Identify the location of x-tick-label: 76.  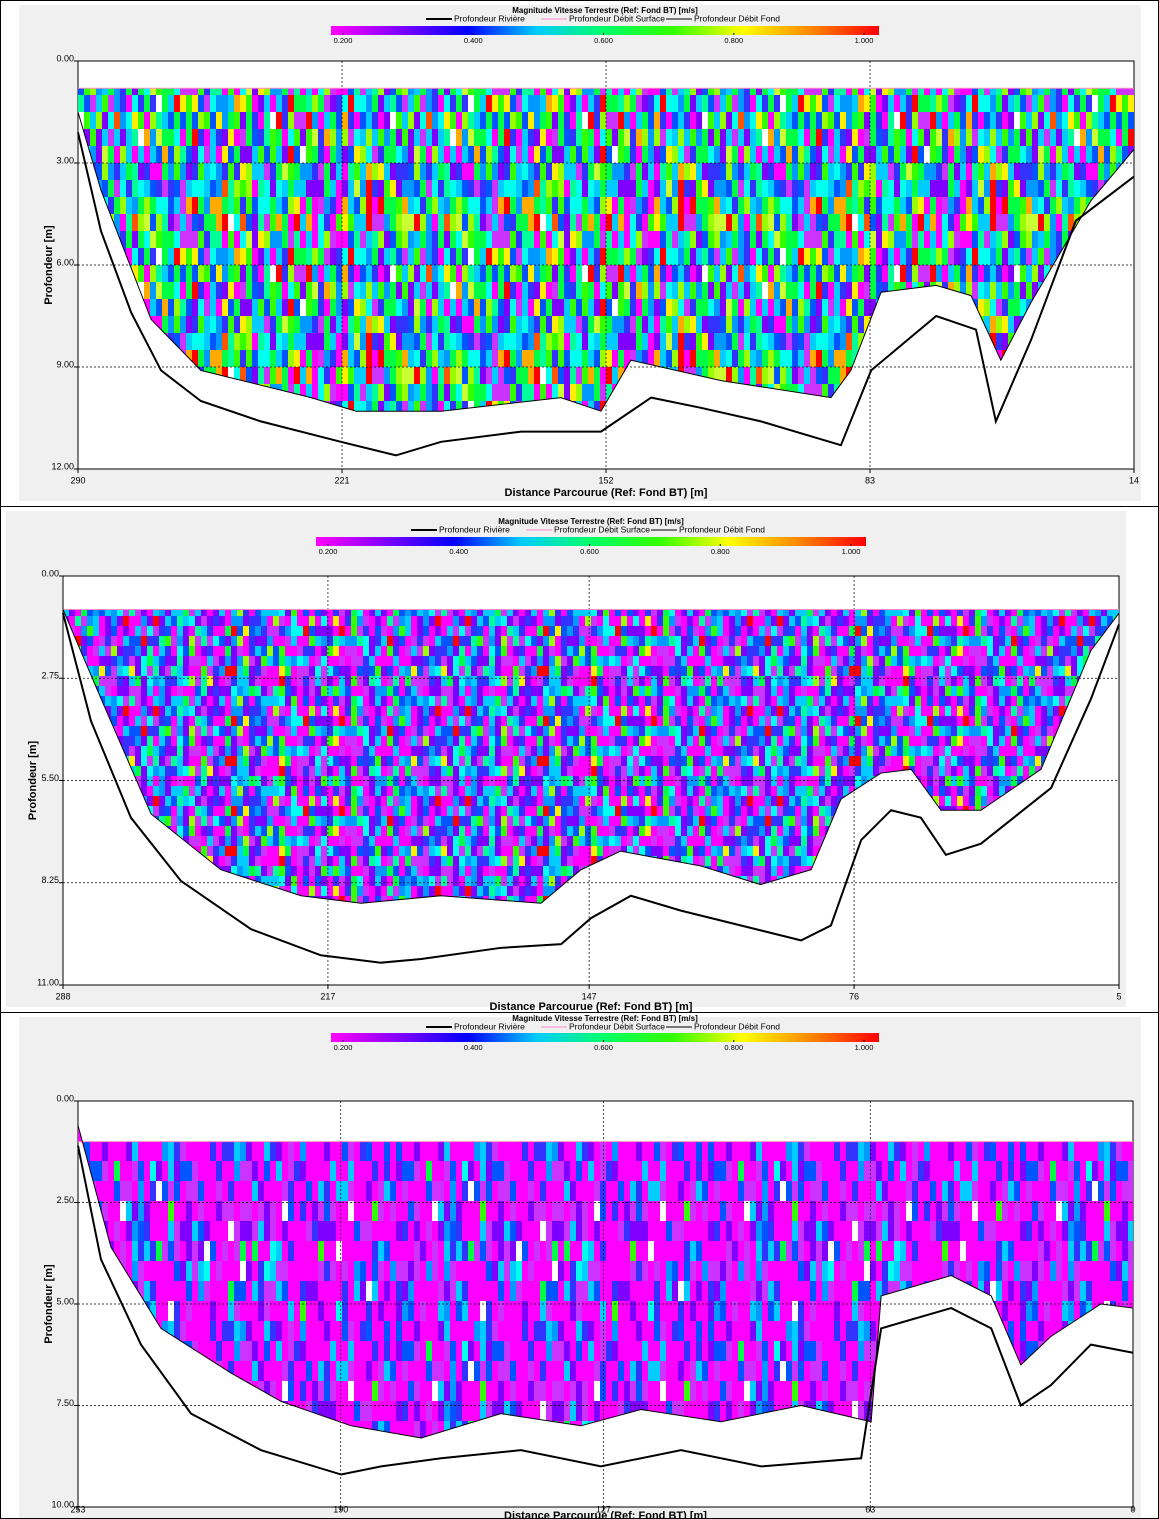
(854, 996).